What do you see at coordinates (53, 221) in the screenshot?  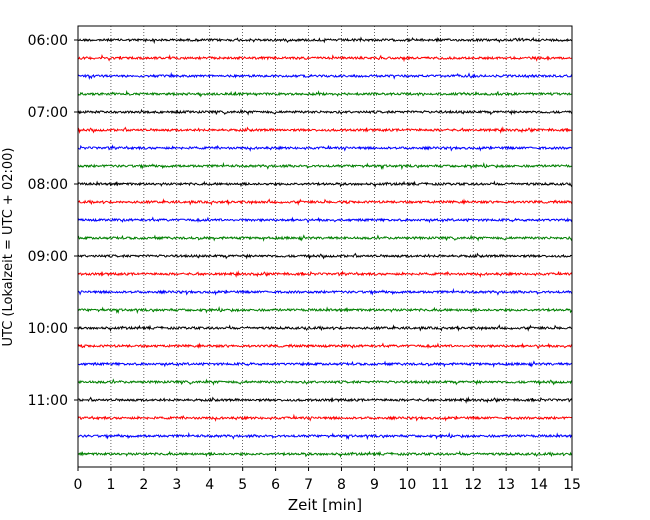 I see `y-axis: 06:00 07:00 08:00 09:00 10:00 11:00` at bounding box center [53, 221].